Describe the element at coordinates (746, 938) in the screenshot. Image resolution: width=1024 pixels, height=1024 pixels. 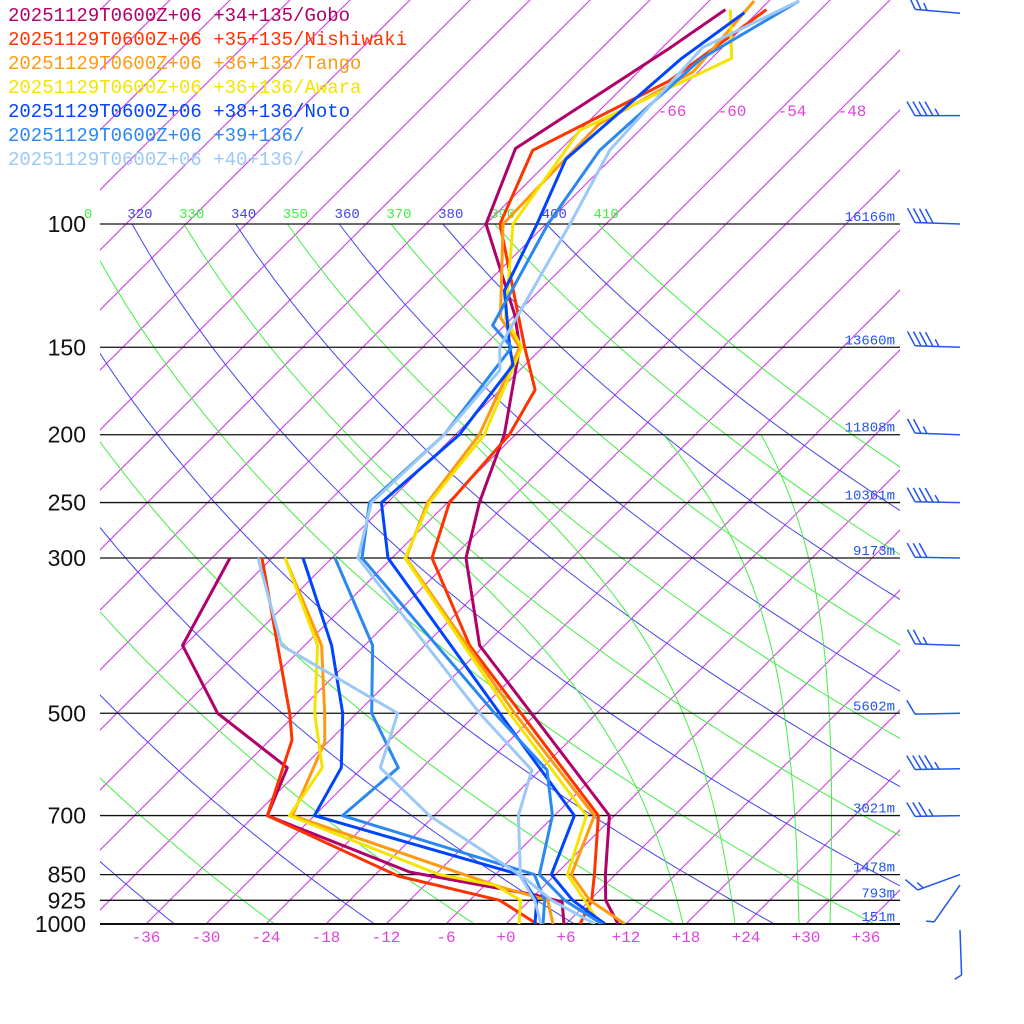
I see `temperature-tick-label: +24` at that location.